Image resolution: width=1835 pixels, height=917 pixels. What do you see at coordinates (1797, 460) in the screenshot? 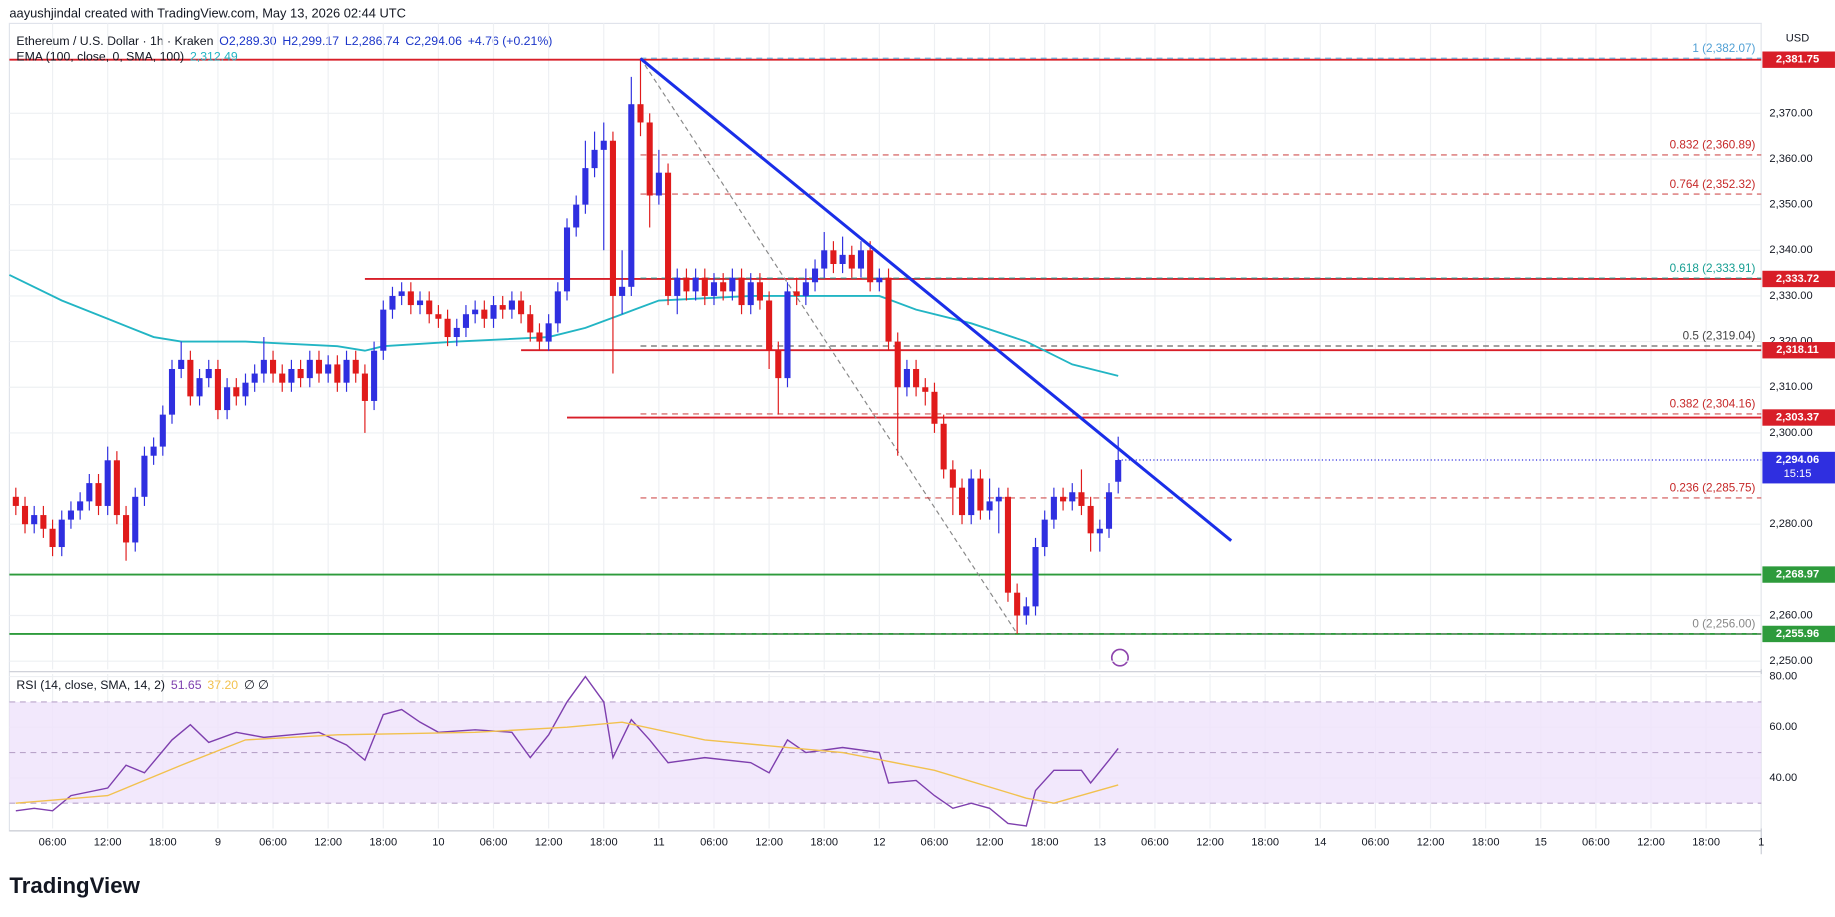
I see `last-price-label: 2,294.06` at bounding box center [1797, 460].